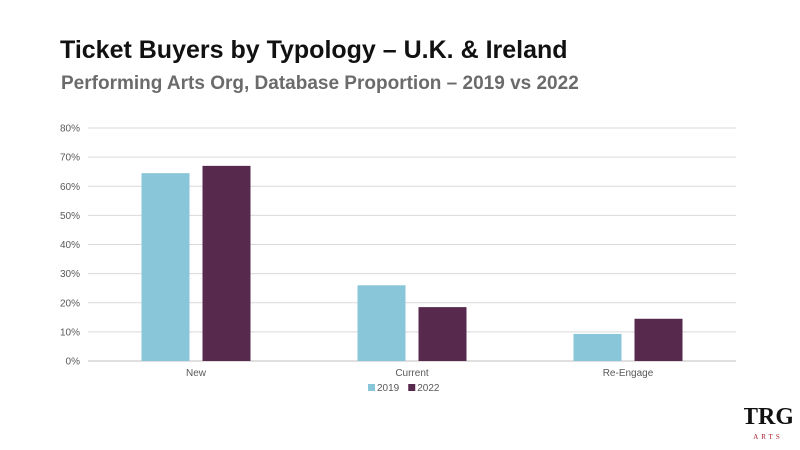  Describe the element at coordinates (70, 216) in the screenshot. I see `y-tick-label: 50%` at that location.